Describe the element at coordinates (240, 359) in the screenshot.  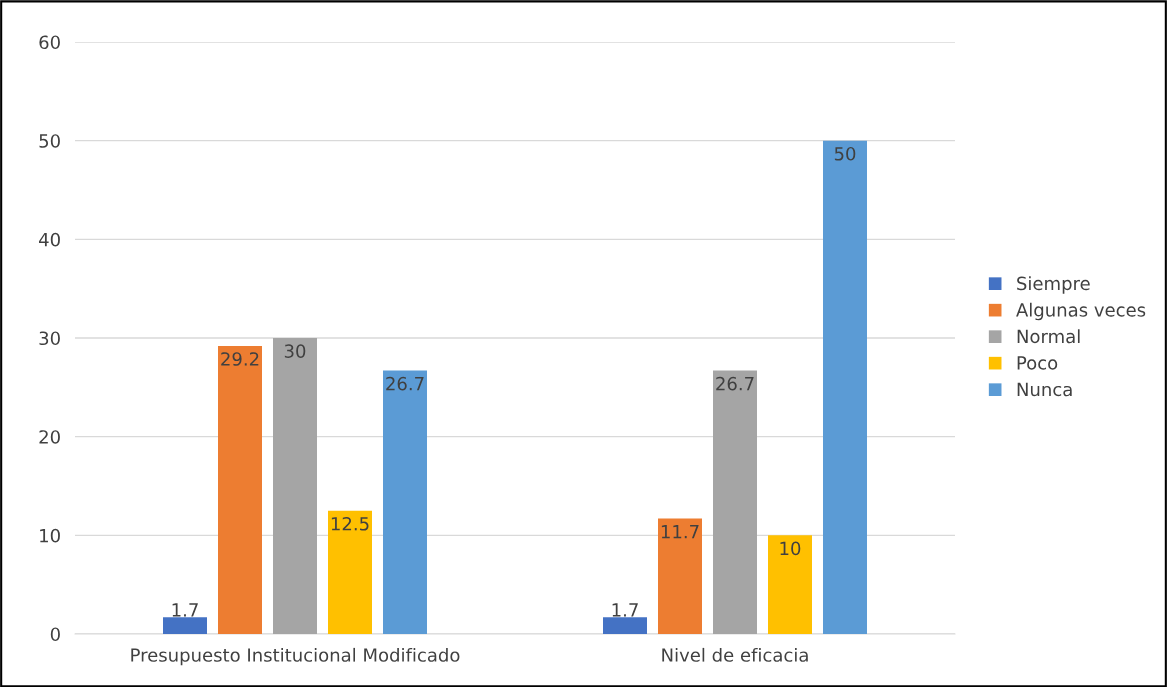
I see `data-label: 29.2` at that location.